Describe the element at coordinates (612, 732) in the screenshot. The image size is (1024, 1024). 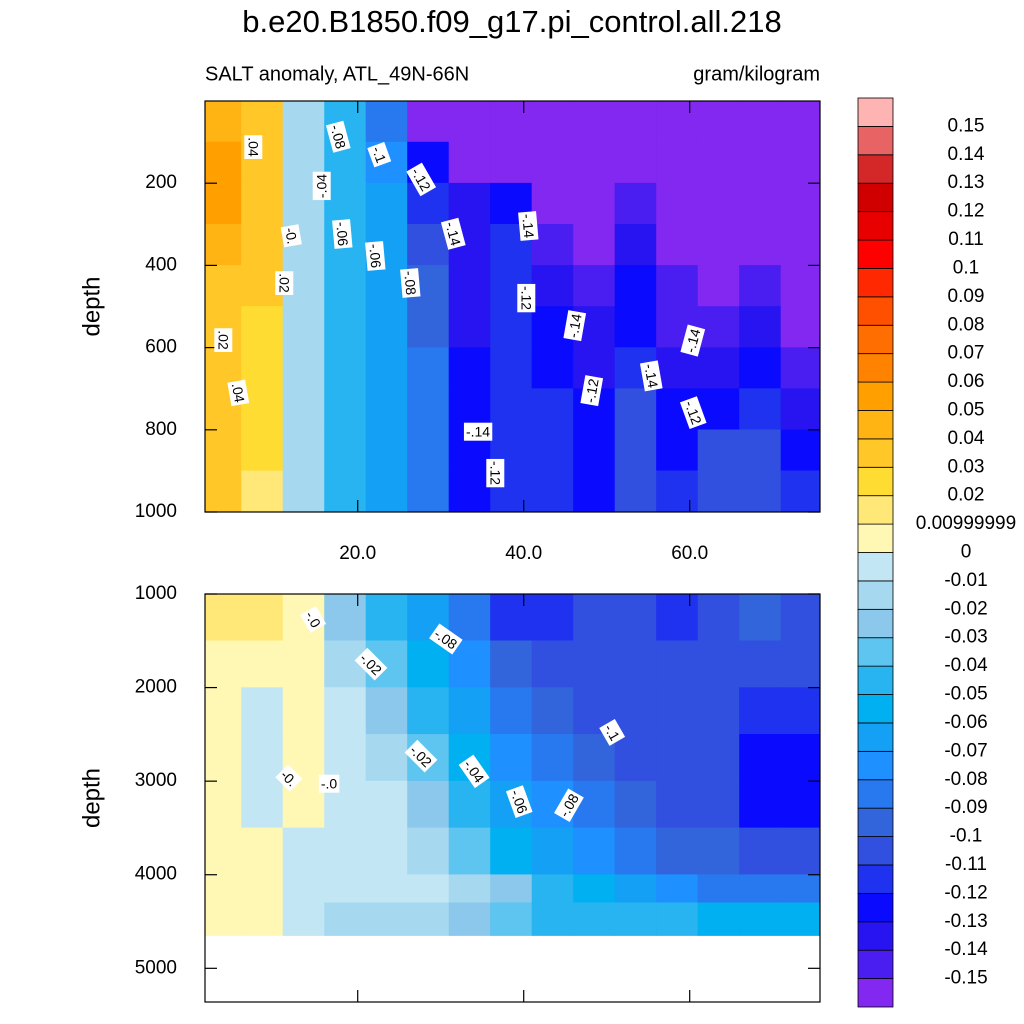
I see `contour-label-group: -.1` at that location.